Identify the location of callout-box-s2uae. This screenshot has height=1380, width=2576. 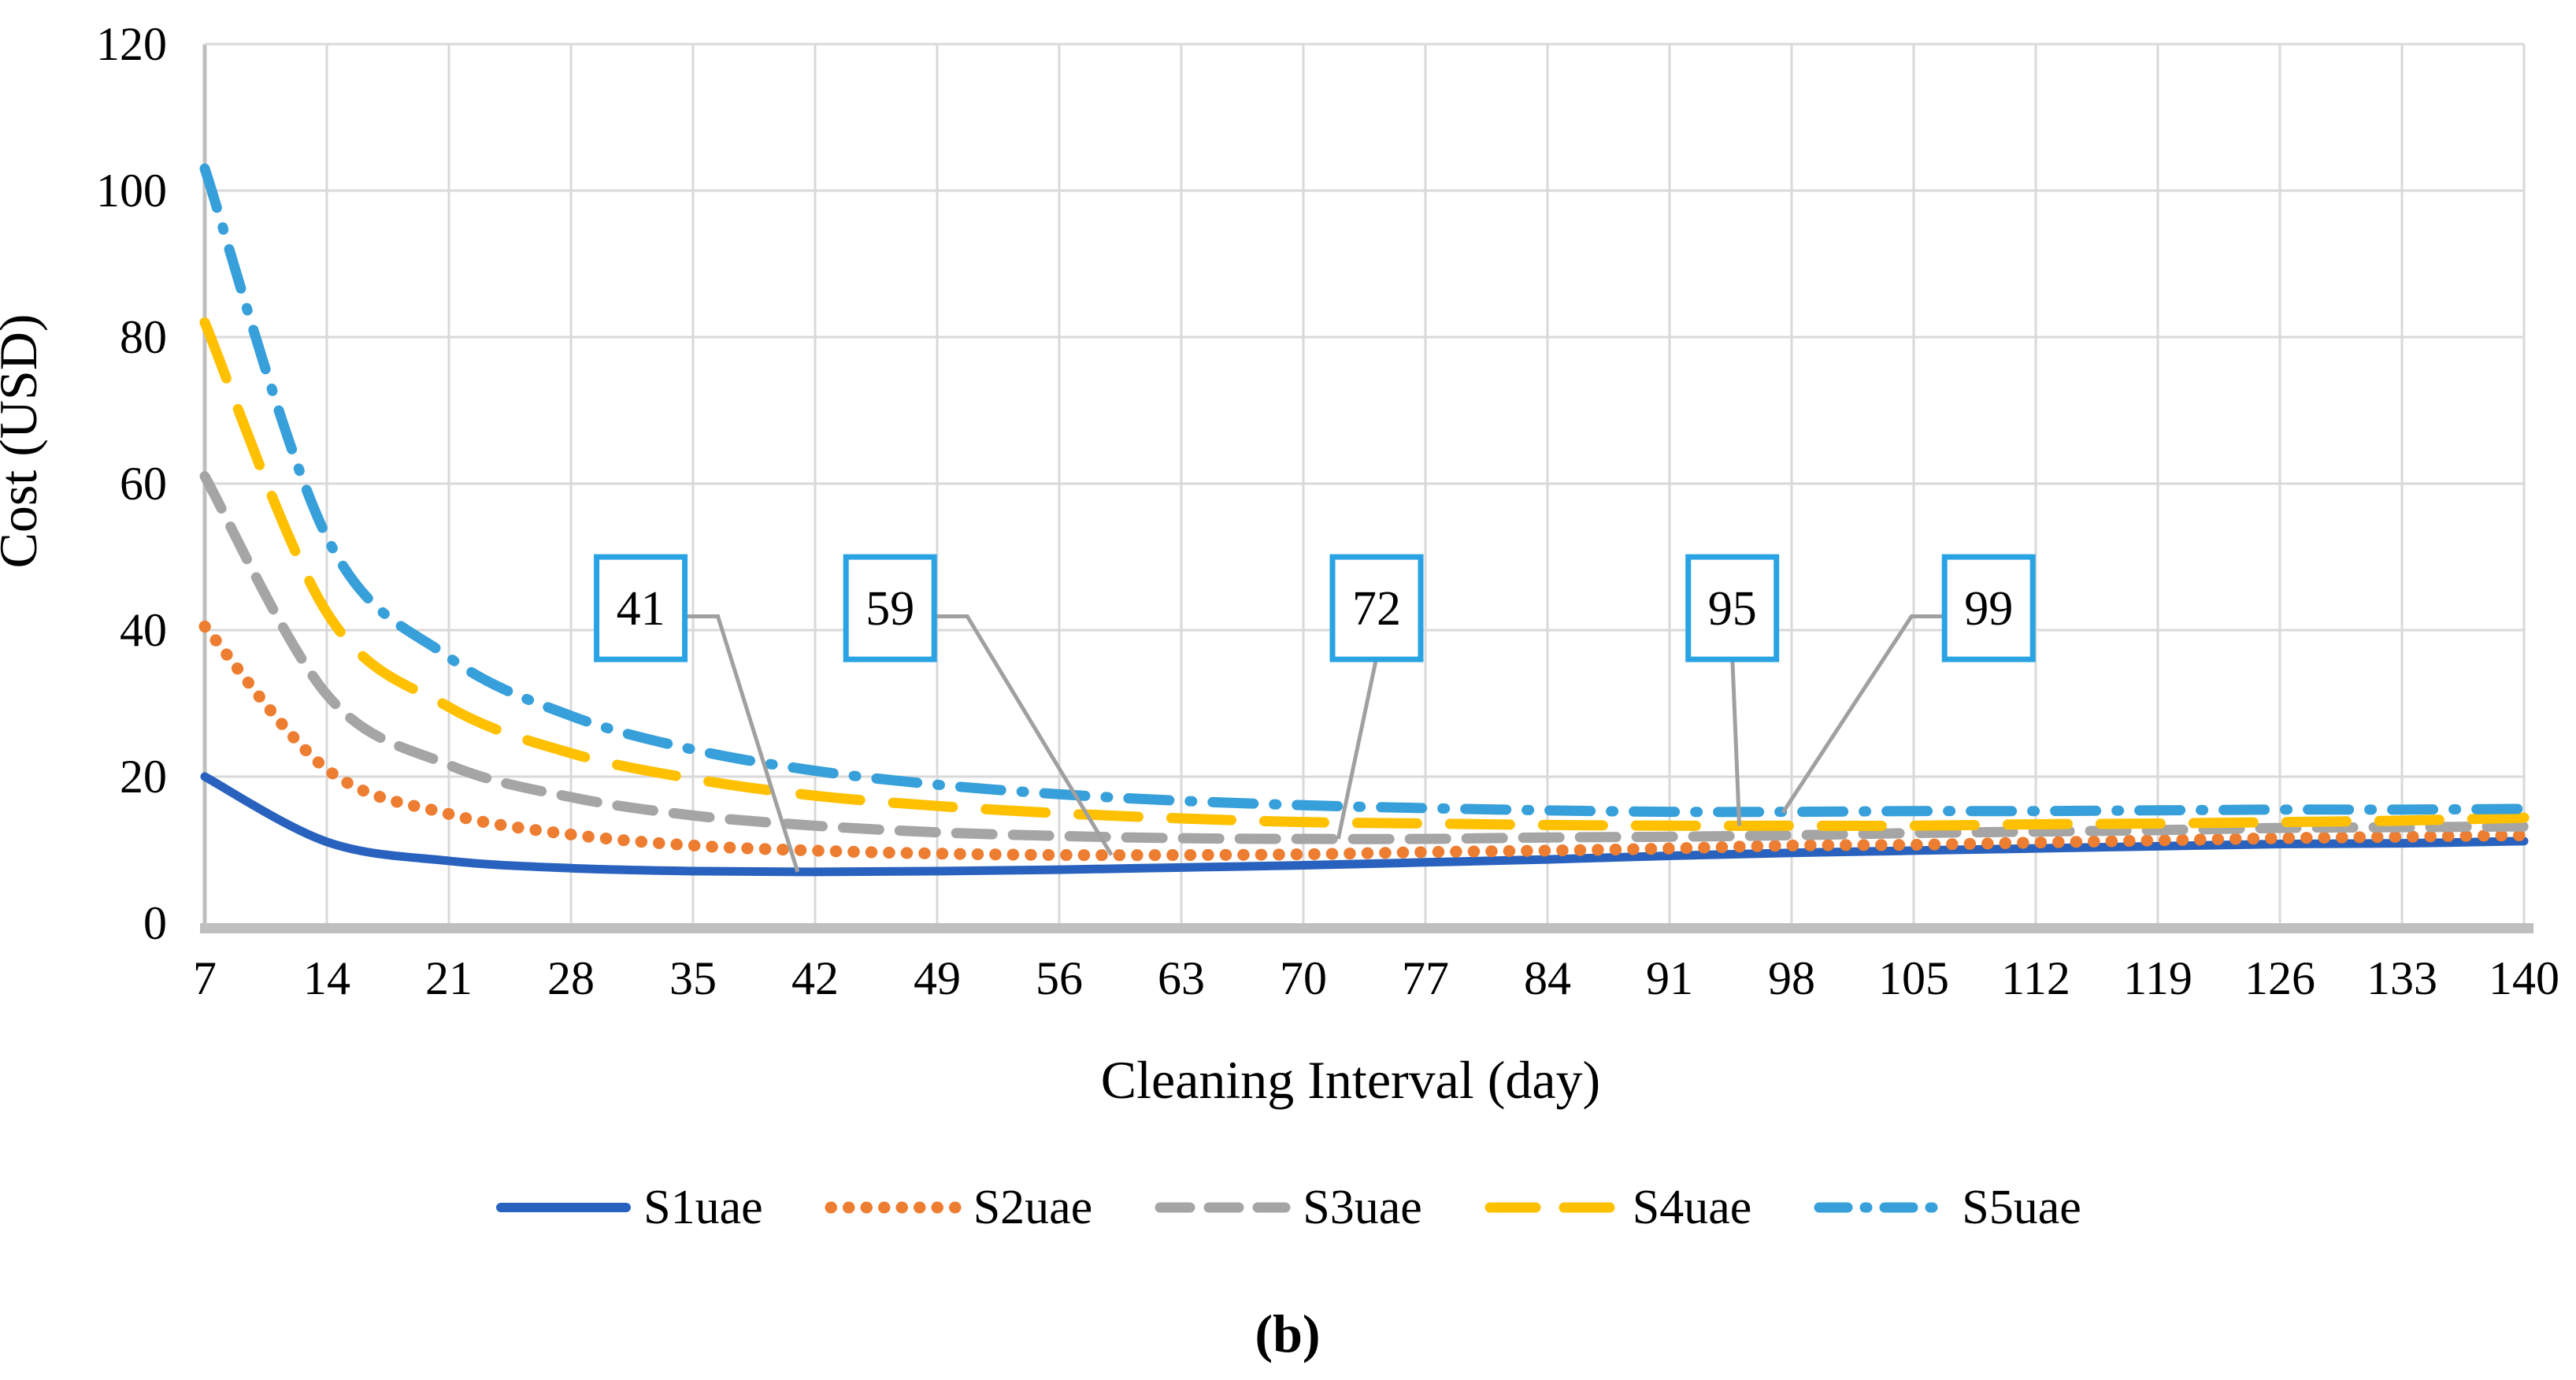
(890, 608).